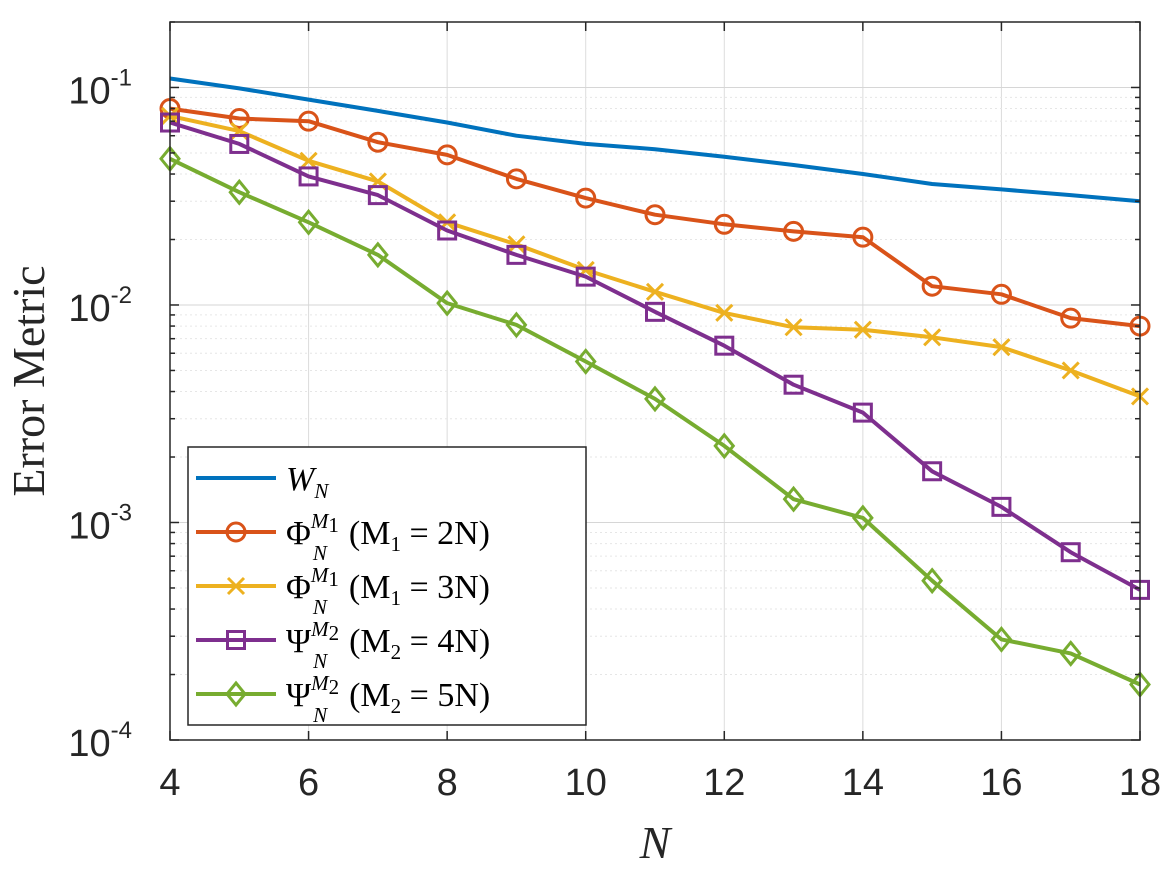 The width and height of the screenshot is (1167, 875). Describe the element at coordinates (100, 306) in the screenshot. I see `y-tick-label: 10⁻²` at that location.